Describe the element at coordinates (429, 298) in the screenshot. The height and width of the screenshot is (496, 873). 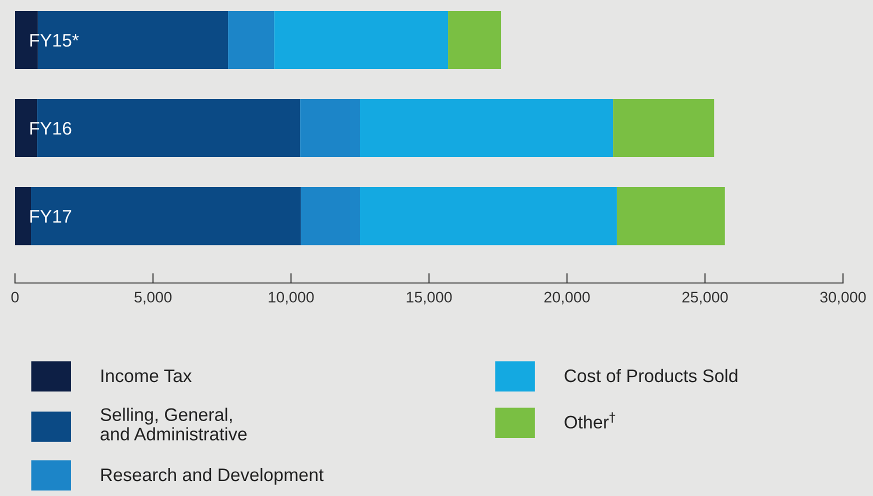
I see `x-tick-label: 15,000` at that location.